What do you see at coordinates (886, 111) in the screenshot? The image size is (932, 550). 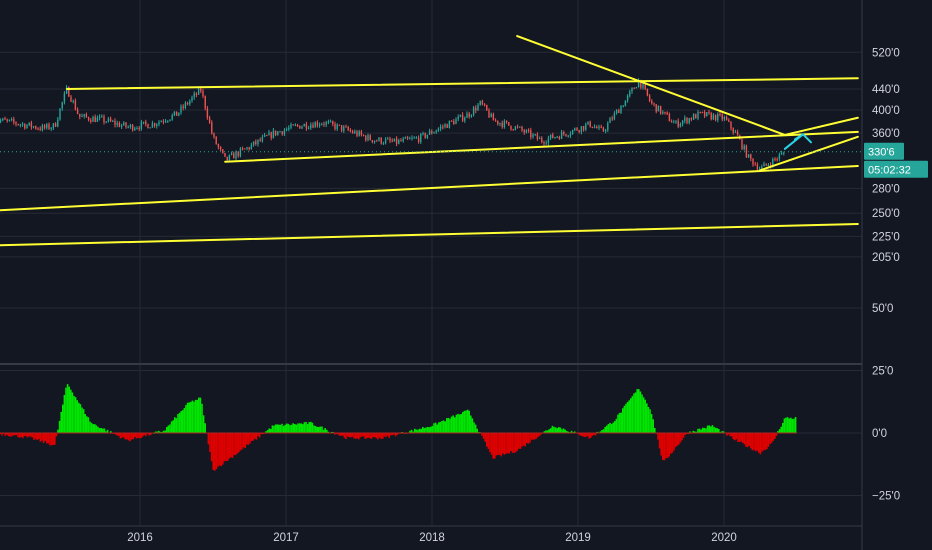 I see `price-tick-label: 400'0` at bounding box center [886, 111].